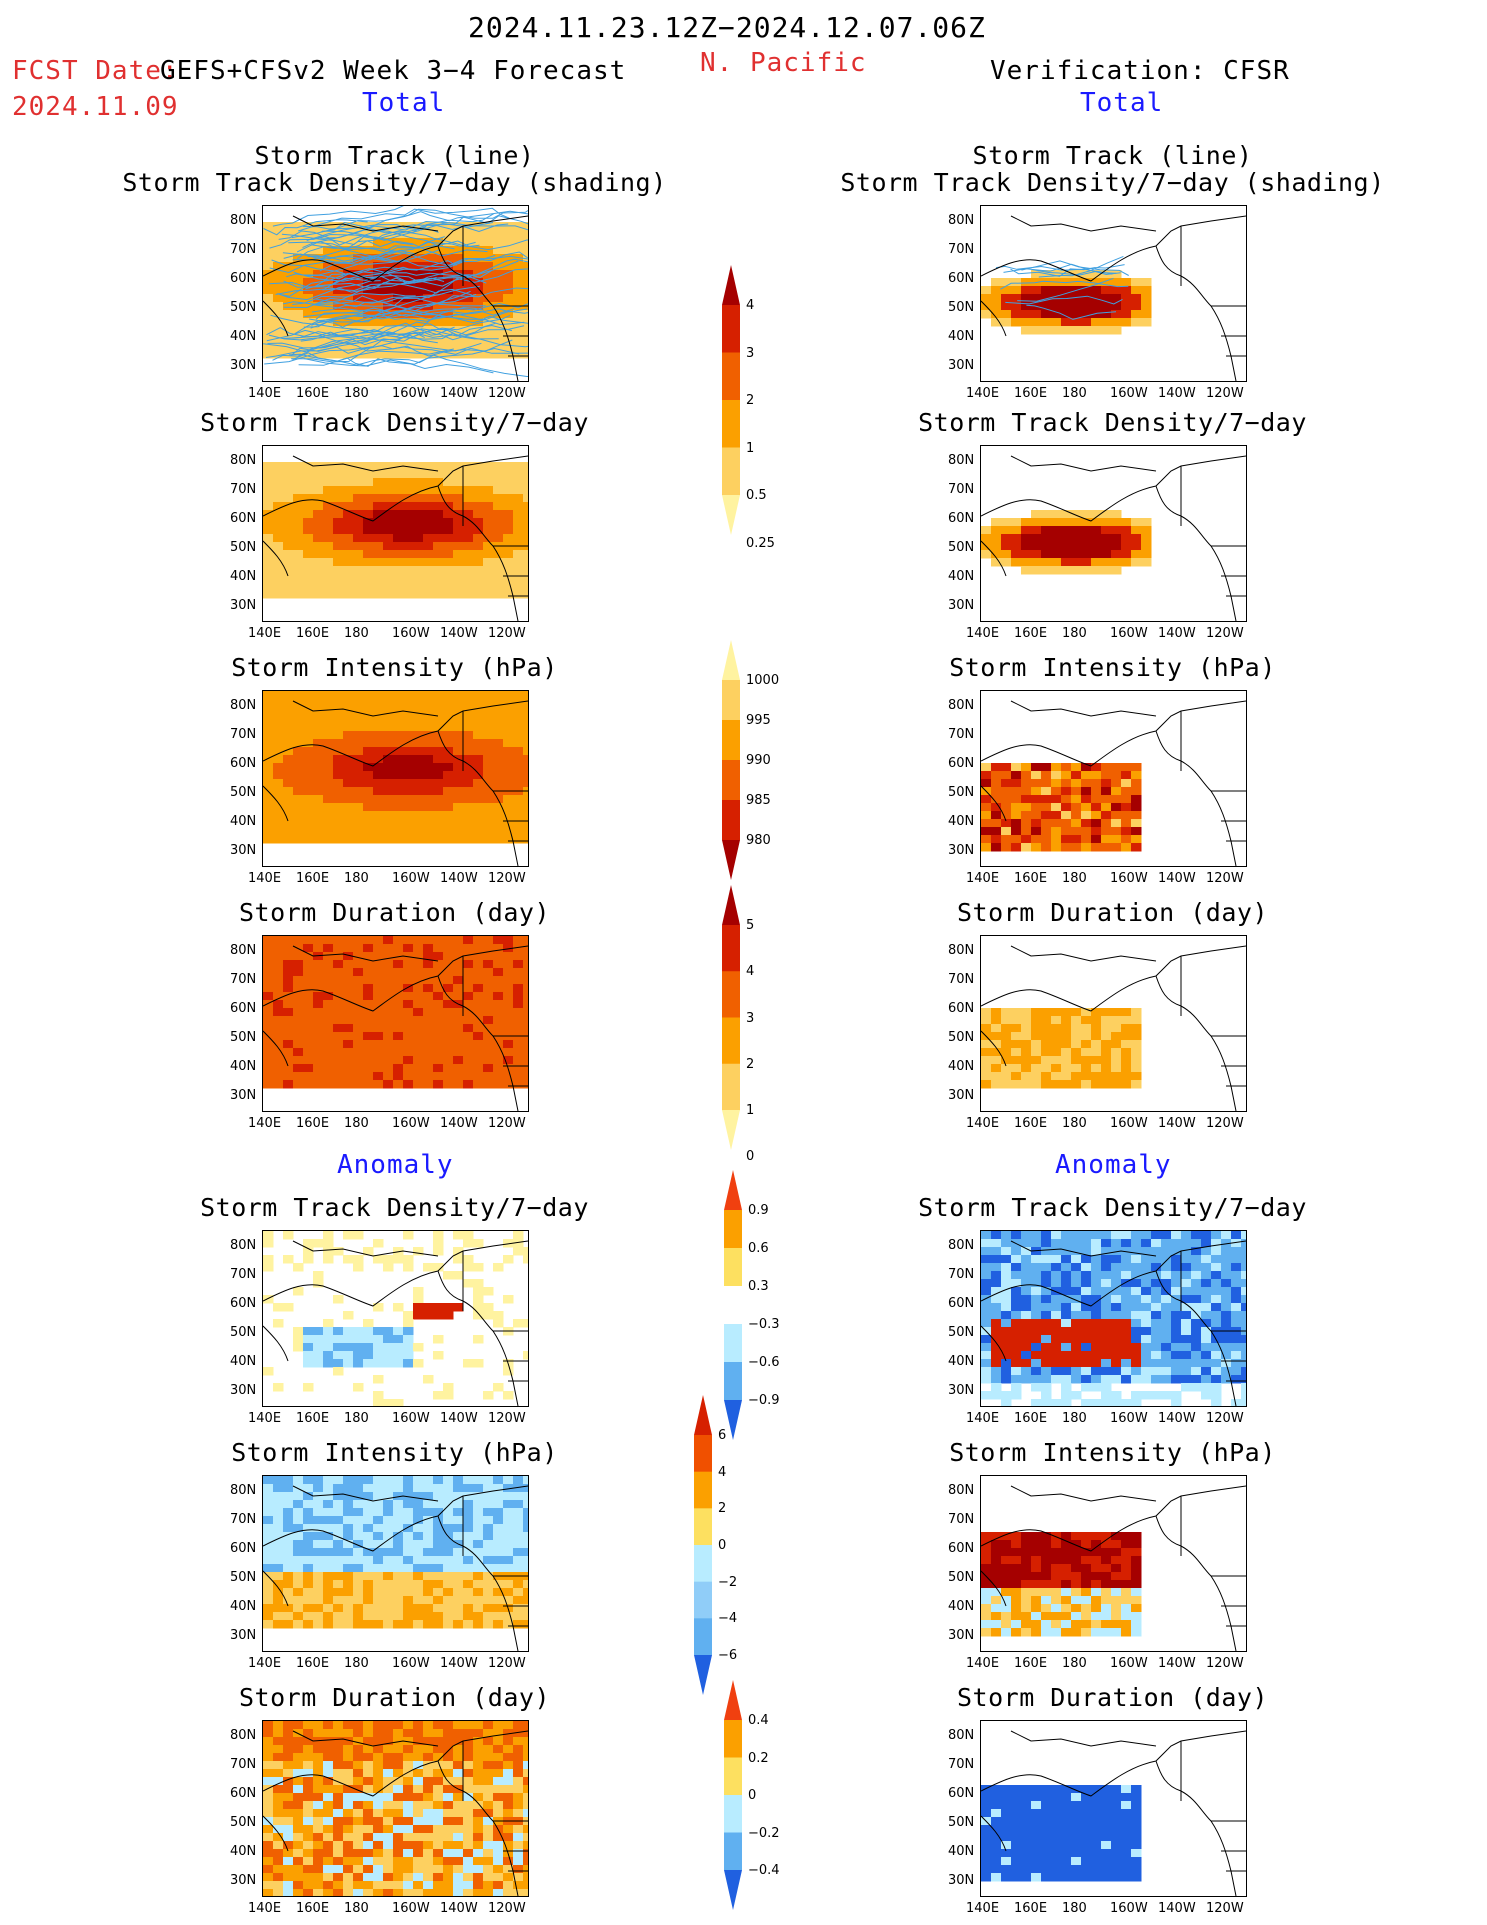 The image size is (1487, 1925). What do you see at coordinates (1122, 103) in the screenshot?
I see `total-label-right: Total` at bounding box center [1122, 103].